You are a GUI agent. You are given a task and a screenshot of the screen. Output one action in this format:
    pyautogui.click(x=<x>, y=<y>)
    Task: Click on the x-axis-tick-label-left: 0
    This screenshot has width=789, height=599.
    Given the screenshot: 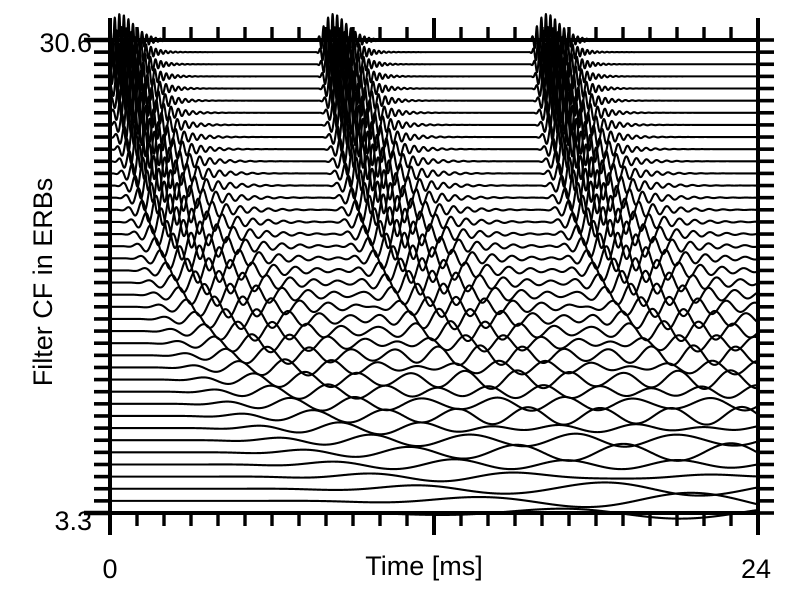 What is the action you would take?
    pyautogui.click(x=109, y=569)
    